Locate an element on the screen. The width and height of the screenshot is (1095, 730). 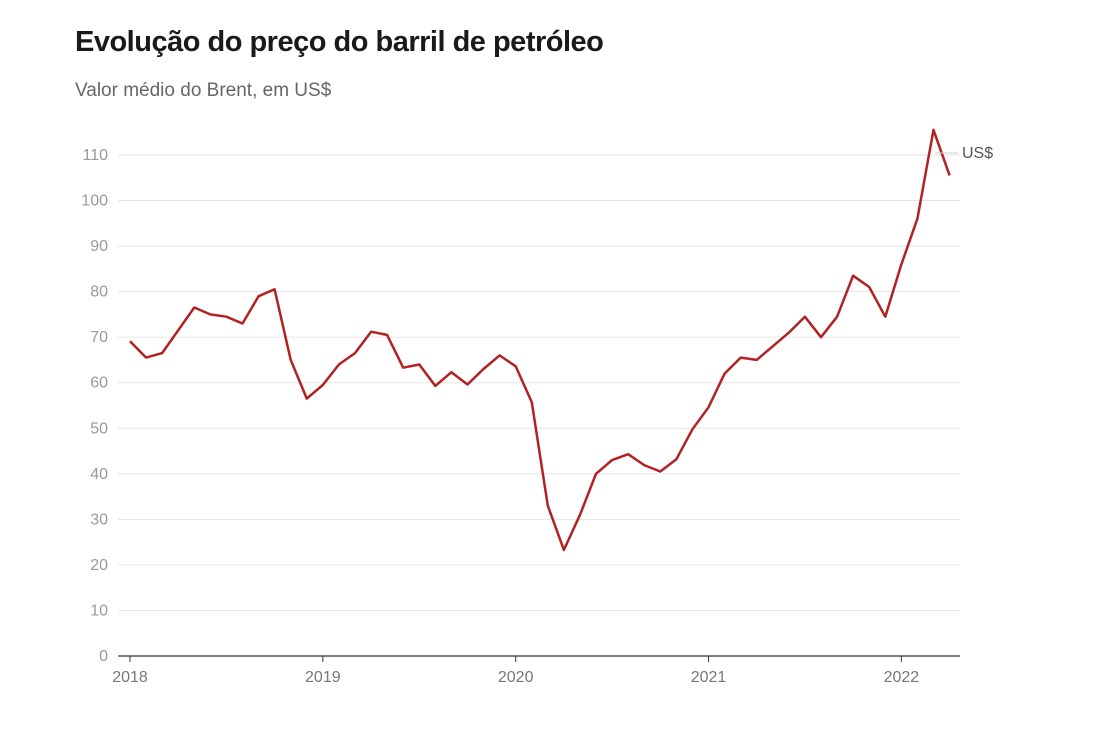
y-tick-label: 90 is located at coordinates (99, 246).